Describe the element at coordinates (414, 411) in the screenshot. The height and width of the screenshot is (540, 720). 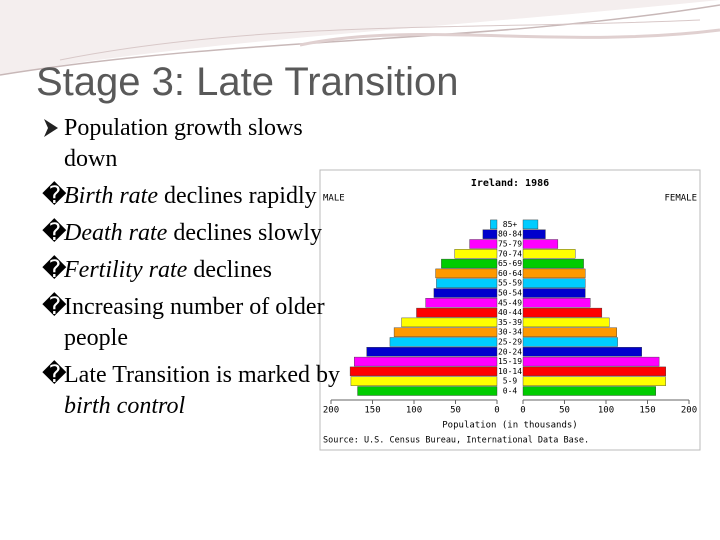
I see `x-tick-label: 100` at that location.